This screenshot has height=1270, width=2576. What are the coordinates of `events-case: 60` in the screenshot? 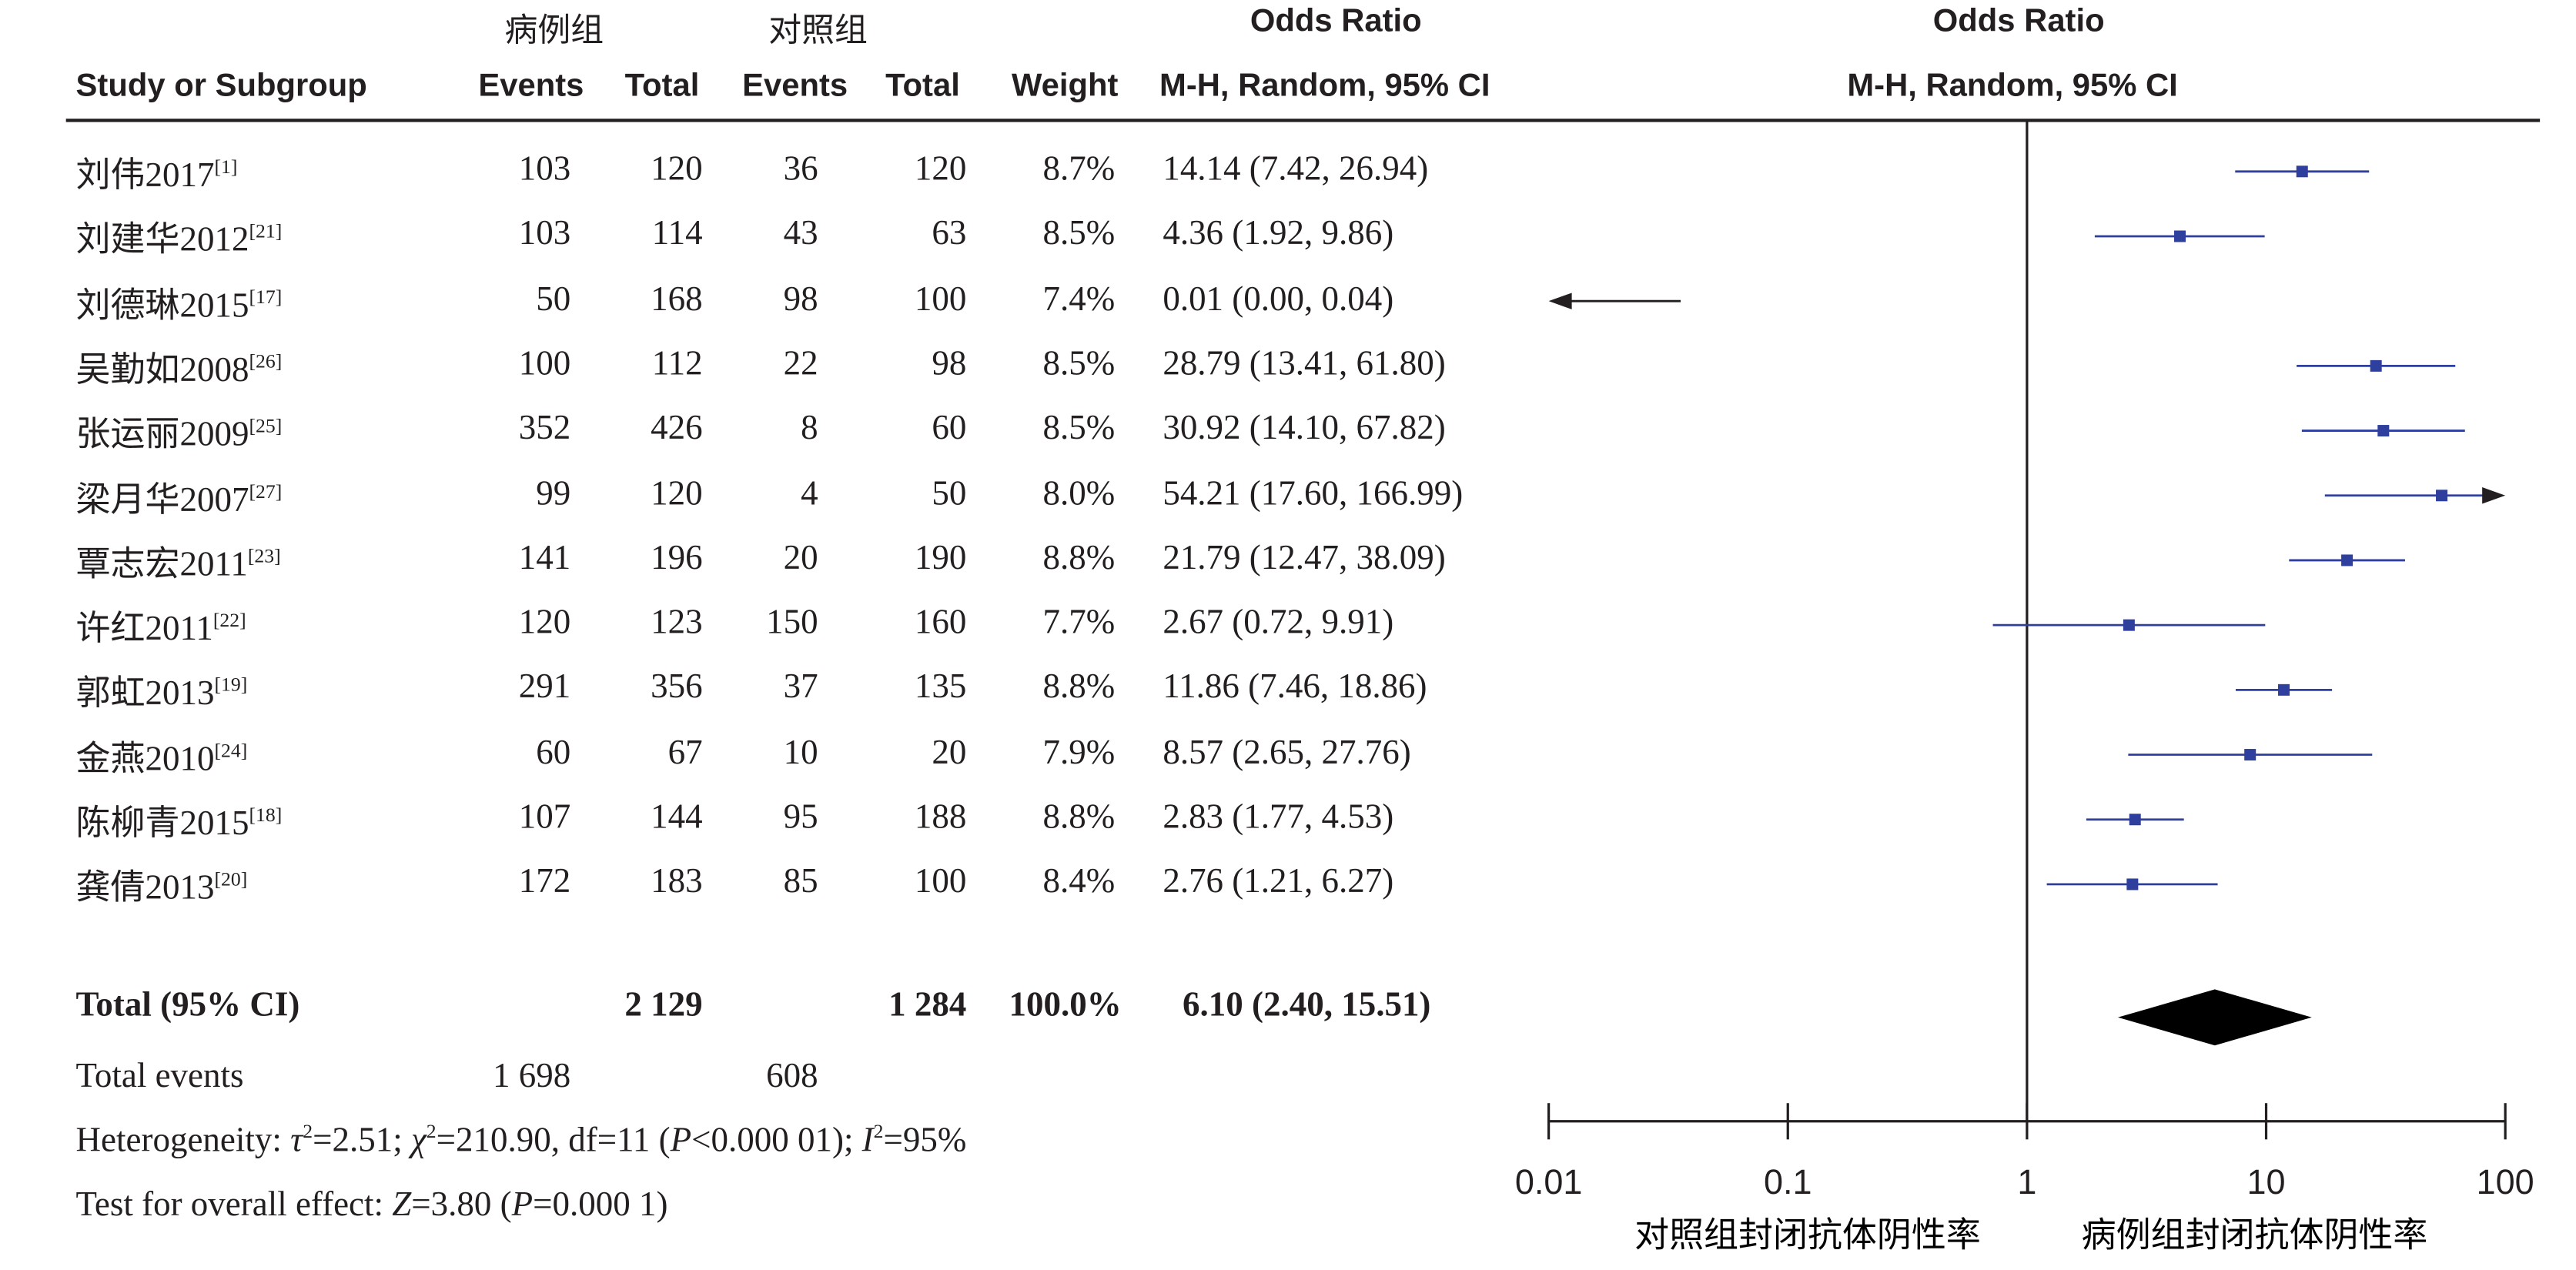 It's located at (554, 751).